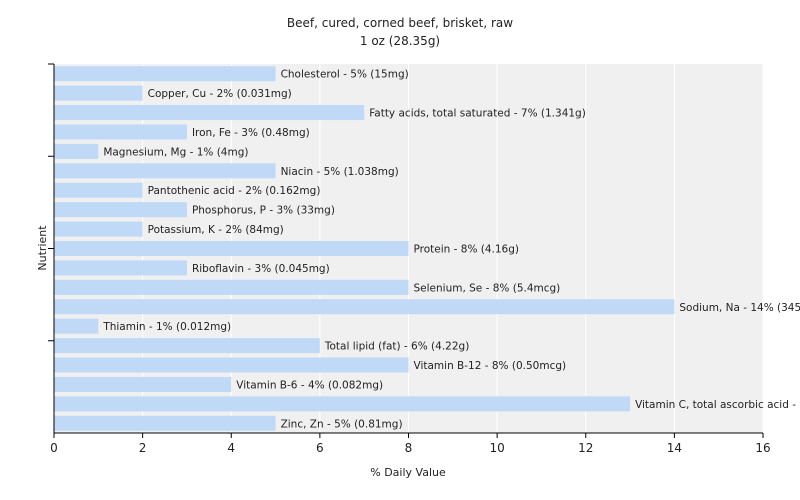  Describe the element at coordinates (220, 94) in the screenshot. I see `bar-label: Copper, Cu - 2% (0.031mg)` at that location.